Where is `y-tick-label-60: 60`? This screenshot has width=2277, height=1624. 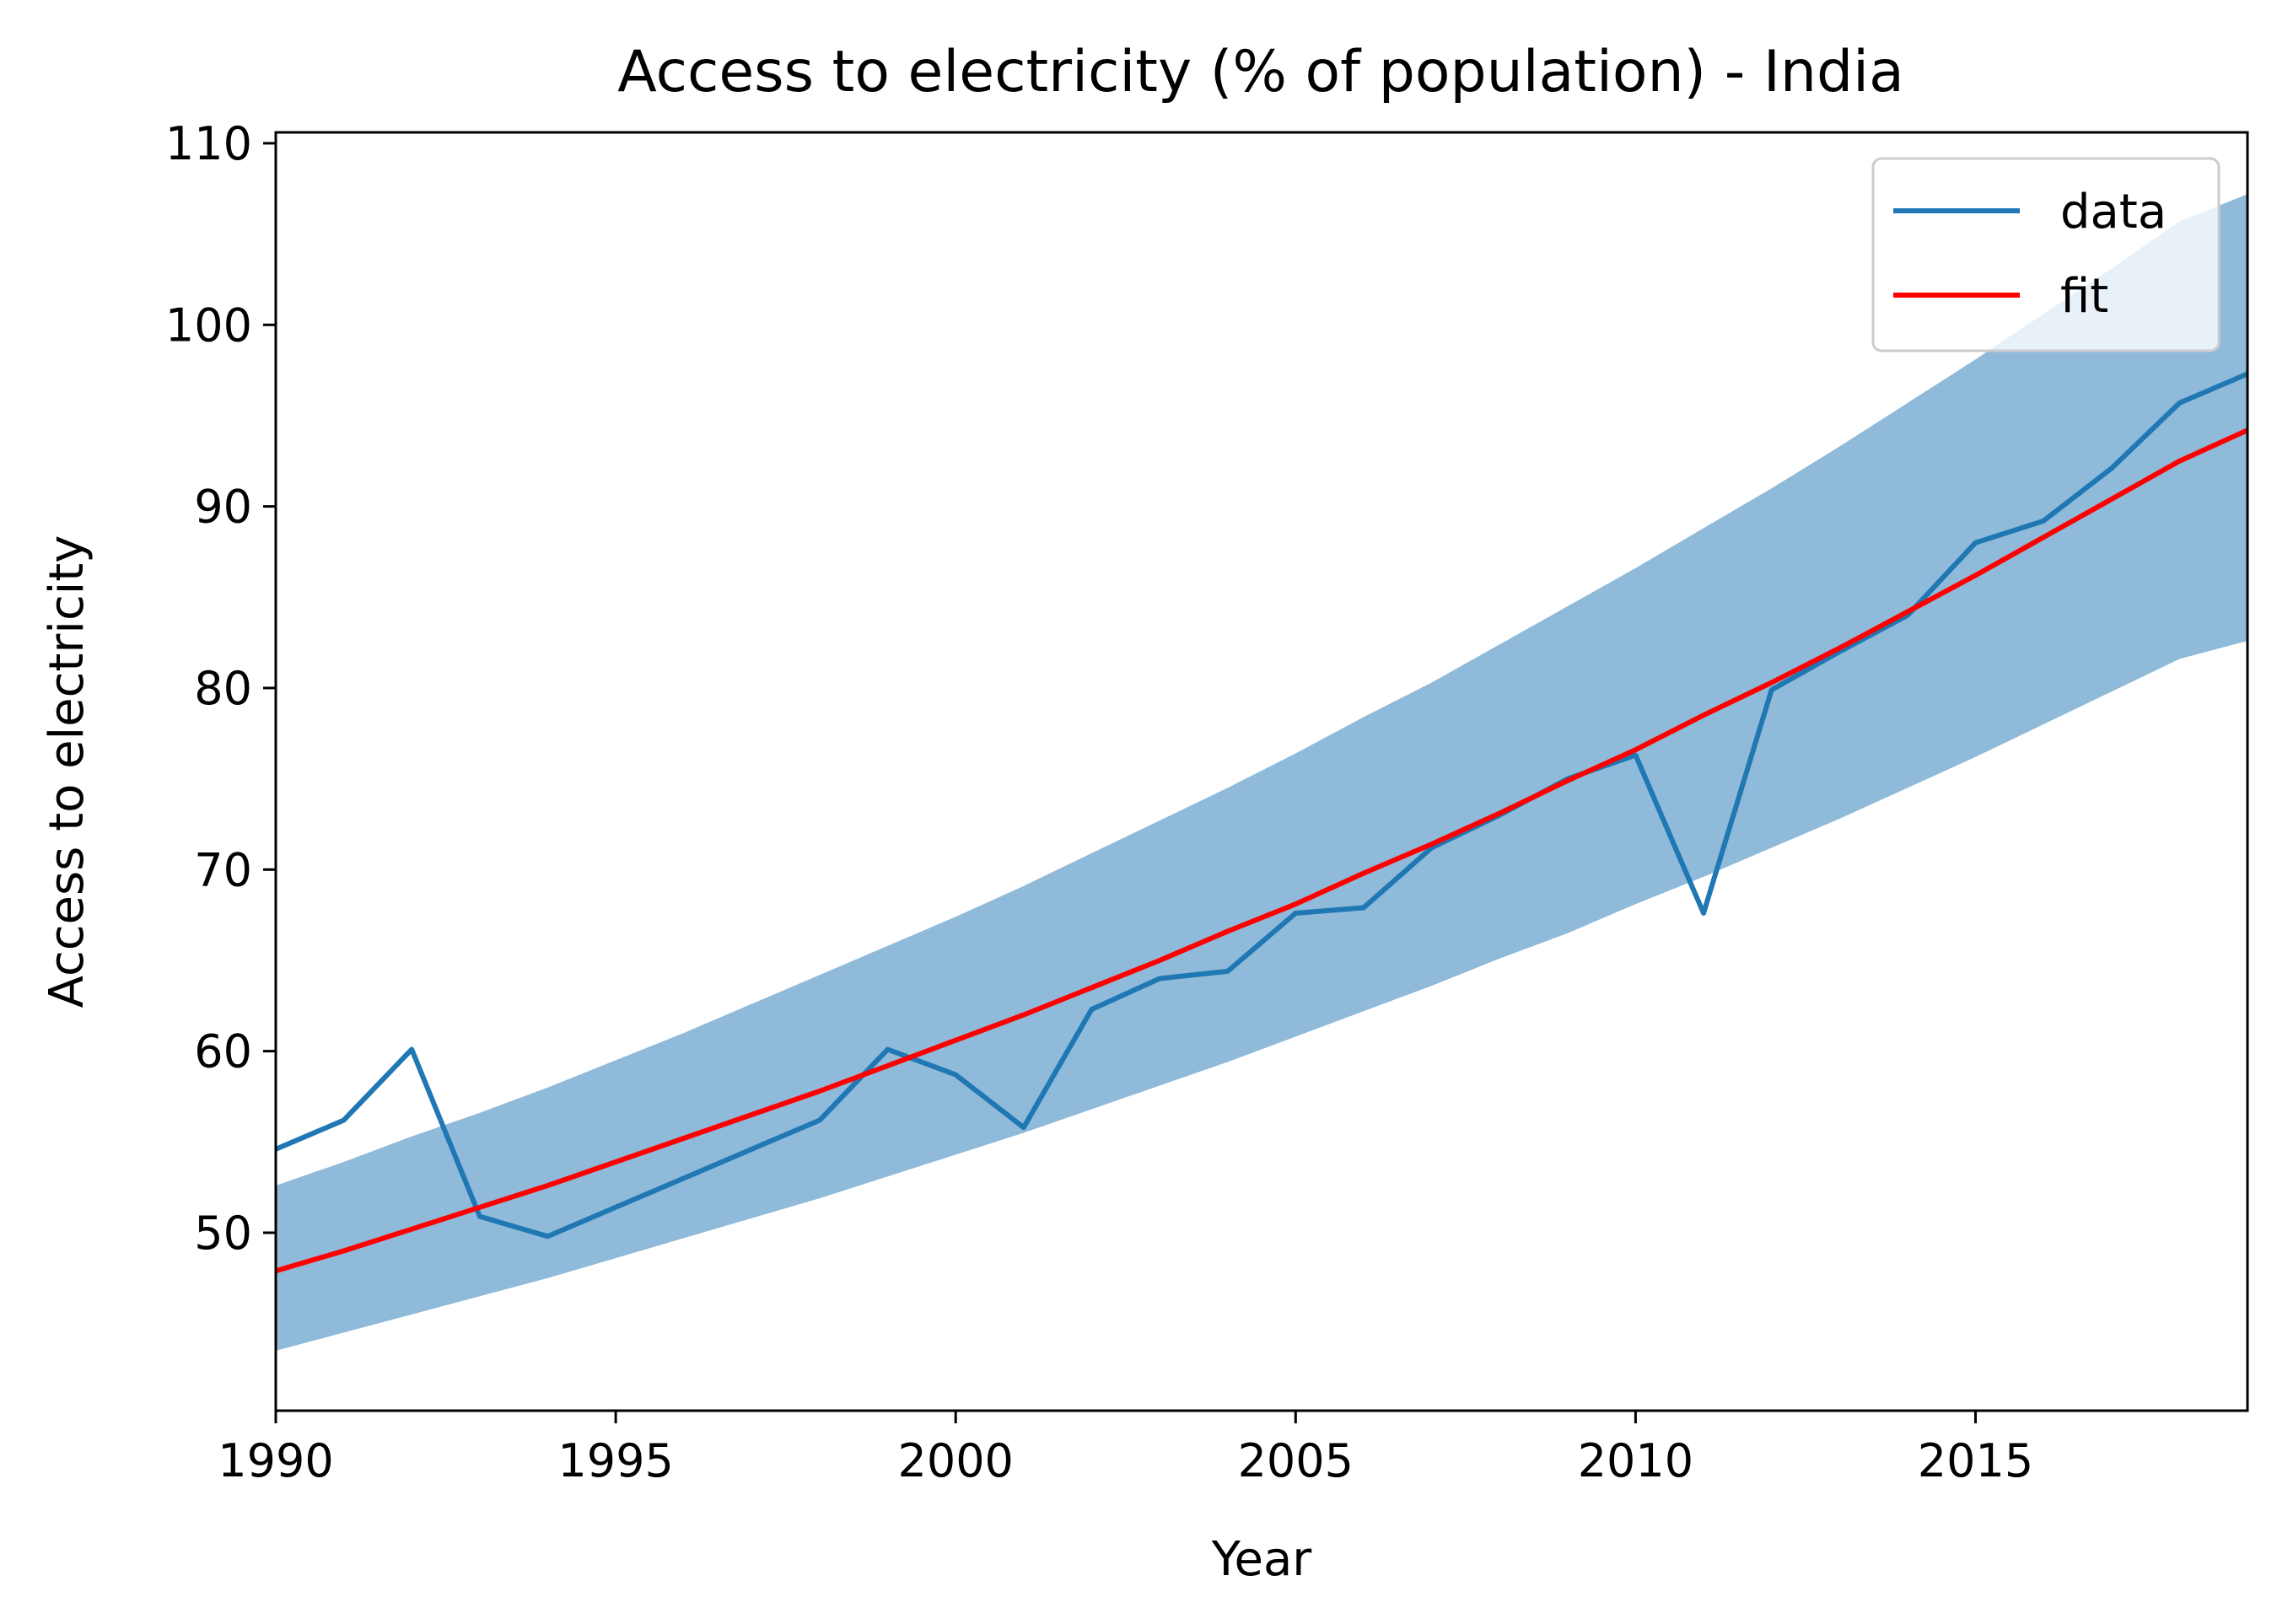 y-tick-label-60: 60 is located at coordinates (223, 1051).